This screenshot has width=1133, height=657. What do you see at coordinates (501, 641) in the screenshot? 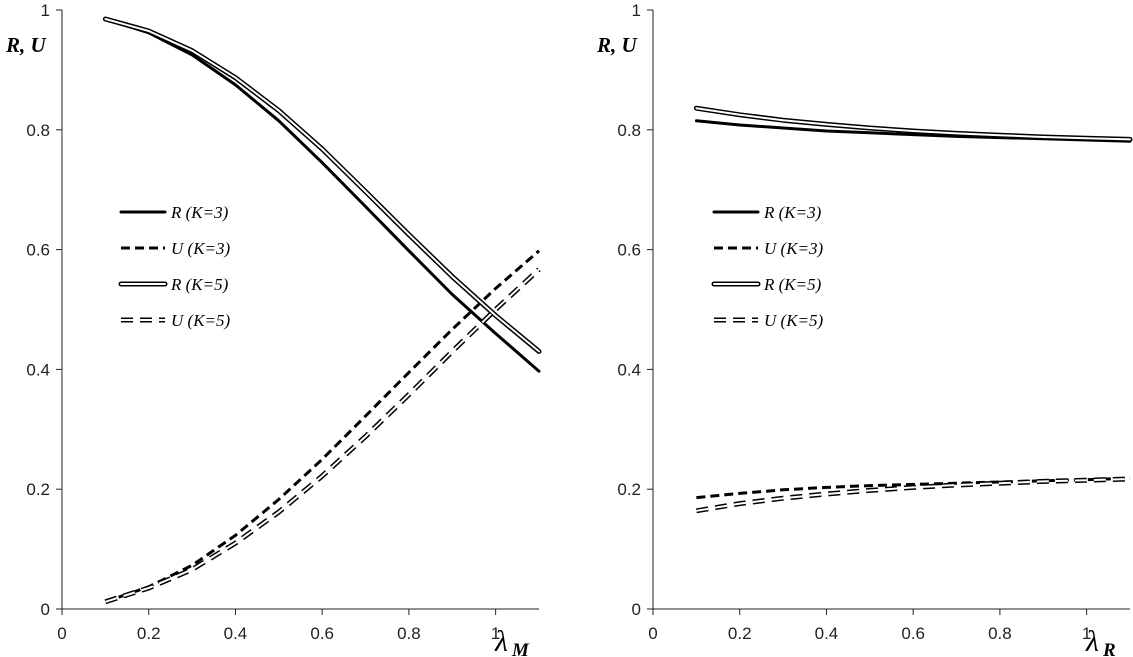
I see `left-x-axis-label: λ` at bounding box center [501, 641].